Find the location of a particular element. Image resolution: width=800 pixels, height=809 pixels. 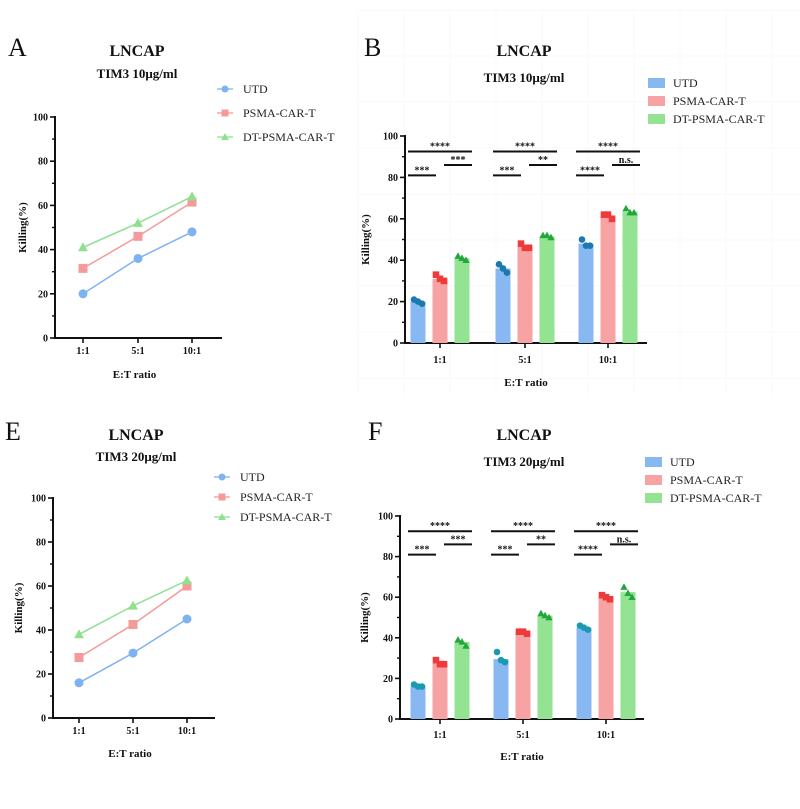

x-tick-label: 5:1 is located at coordinates (524, 360).